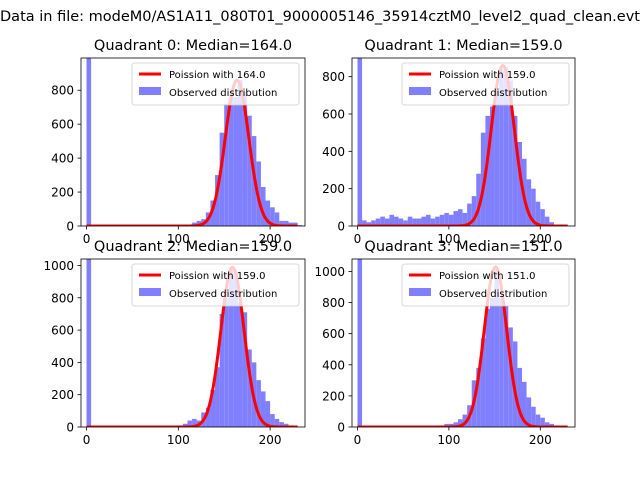 The height and width of the screenshot is (480, 640). What do you see at coordinates (193, 46) in the screenshot?
I see `panel-title: Quadrant 0: Median=164.0` at bounding box center [193, 46].